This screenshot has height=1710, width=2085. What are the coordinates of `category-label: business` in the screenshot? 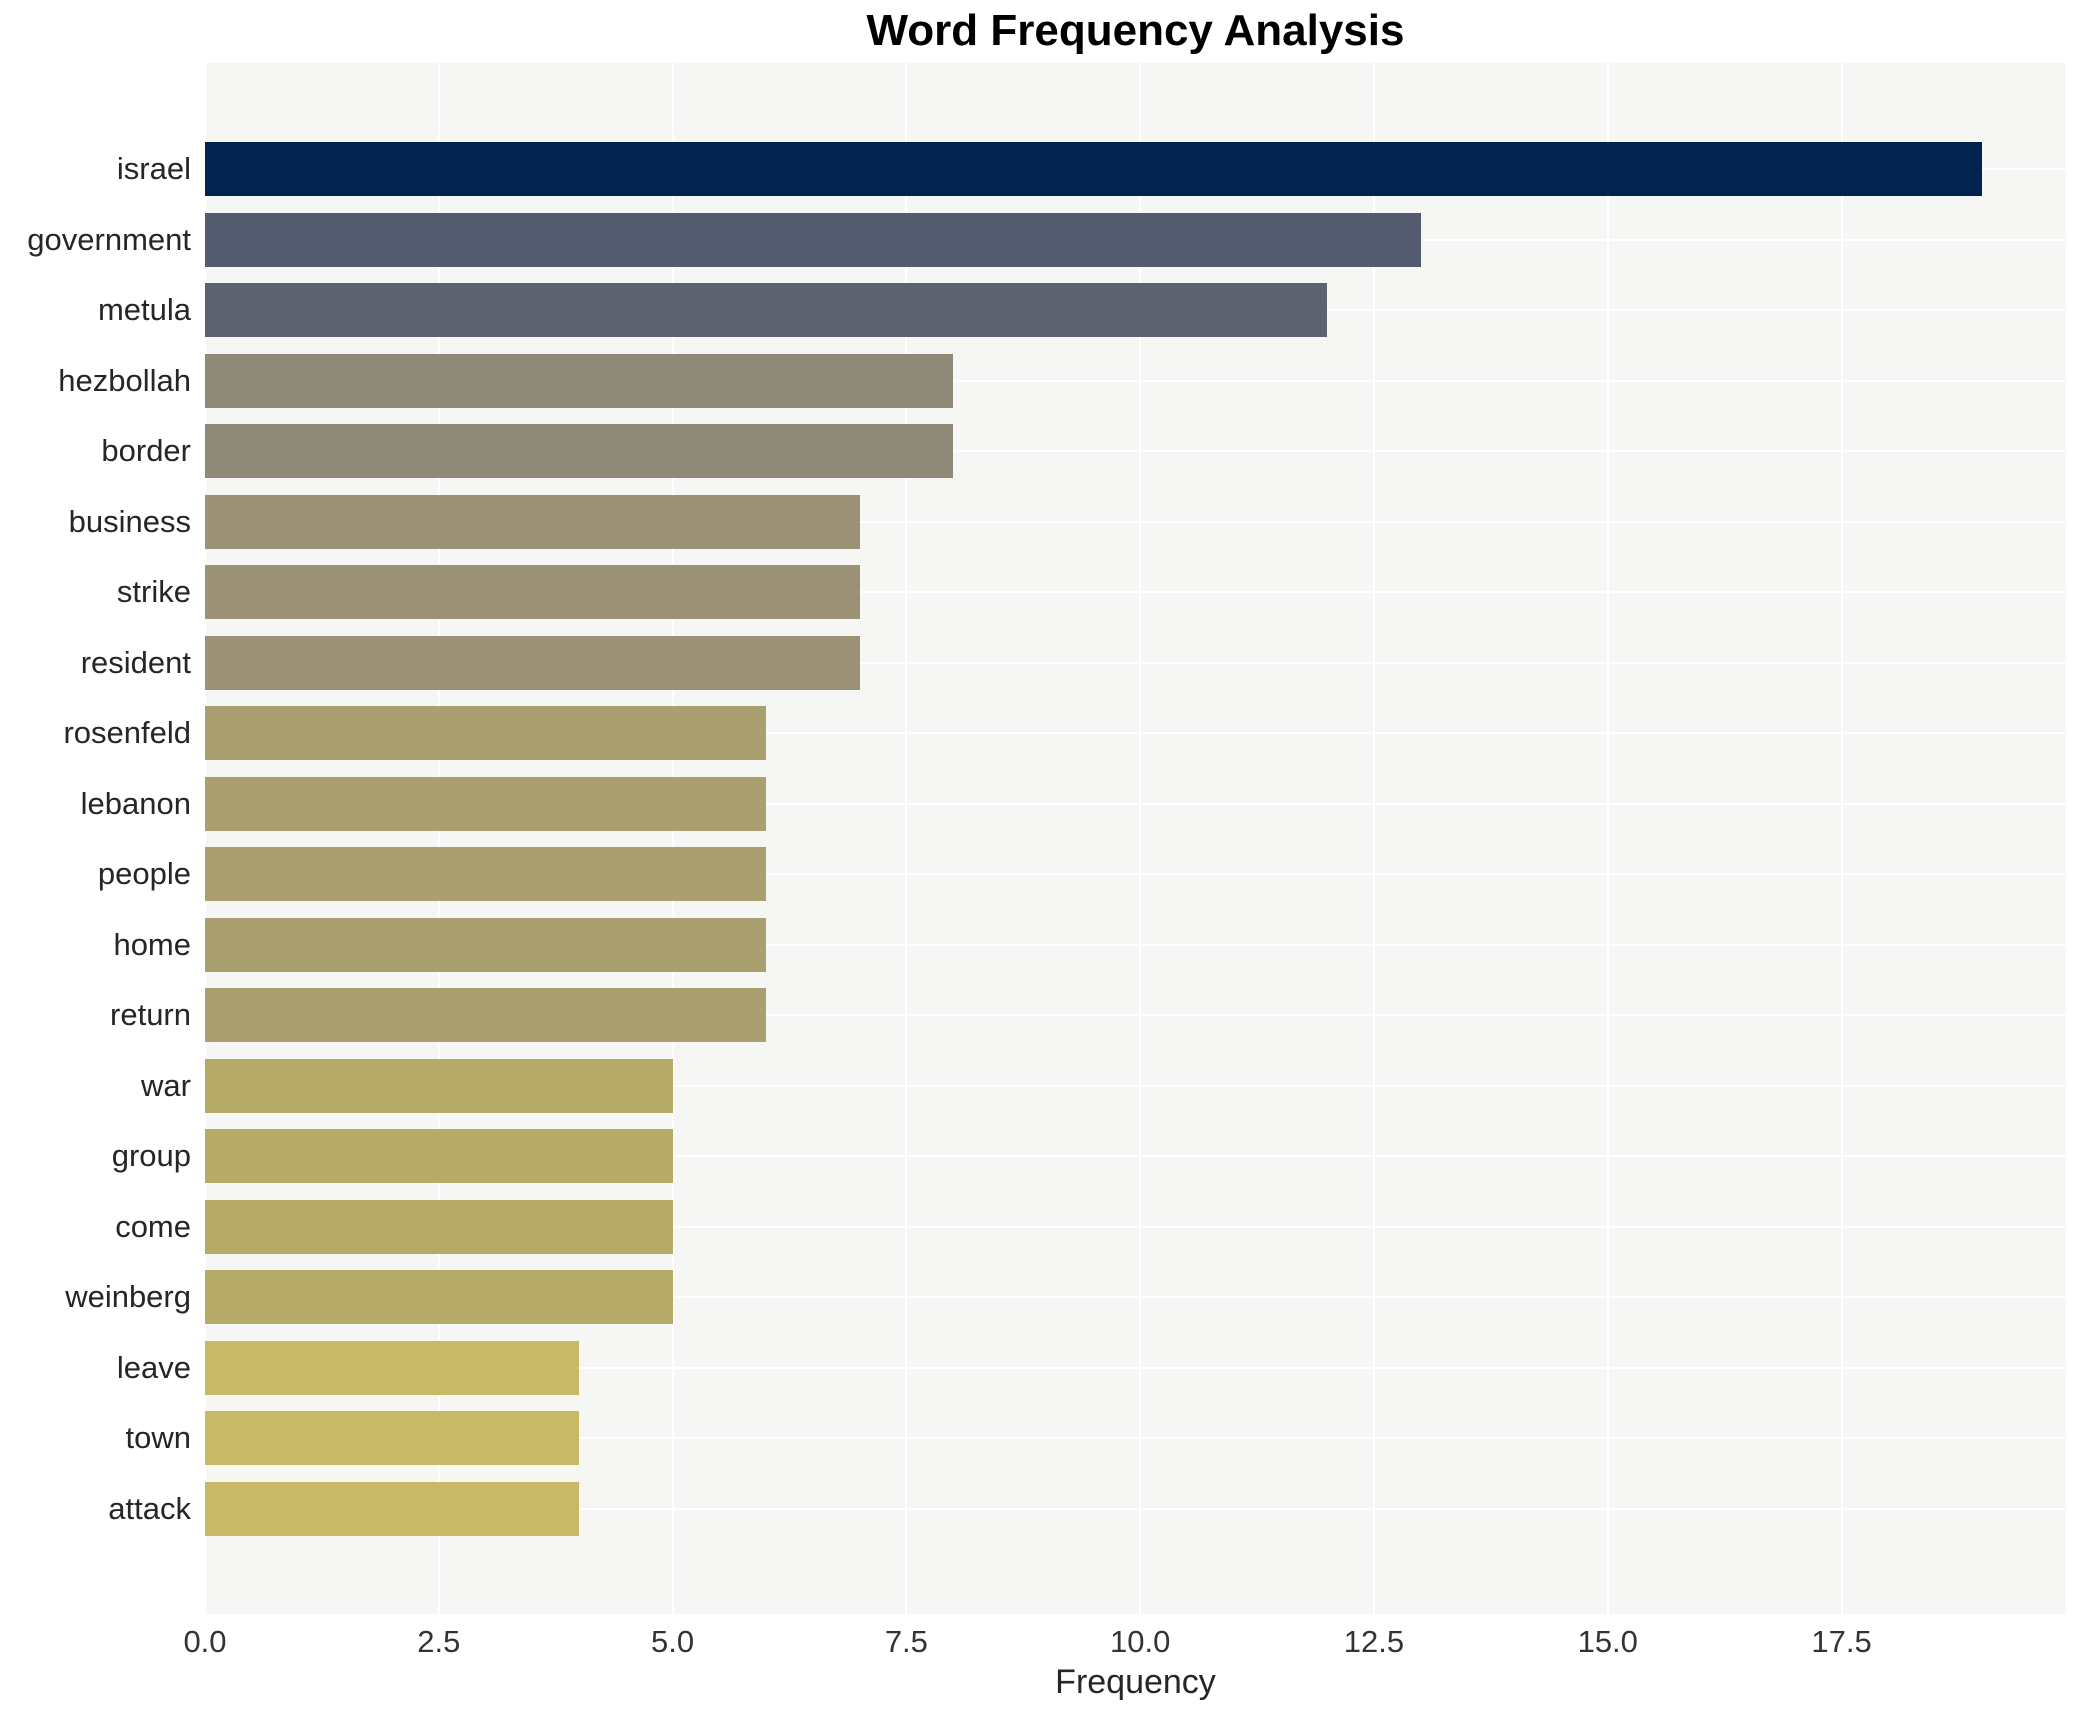 It's located at (129, 521).